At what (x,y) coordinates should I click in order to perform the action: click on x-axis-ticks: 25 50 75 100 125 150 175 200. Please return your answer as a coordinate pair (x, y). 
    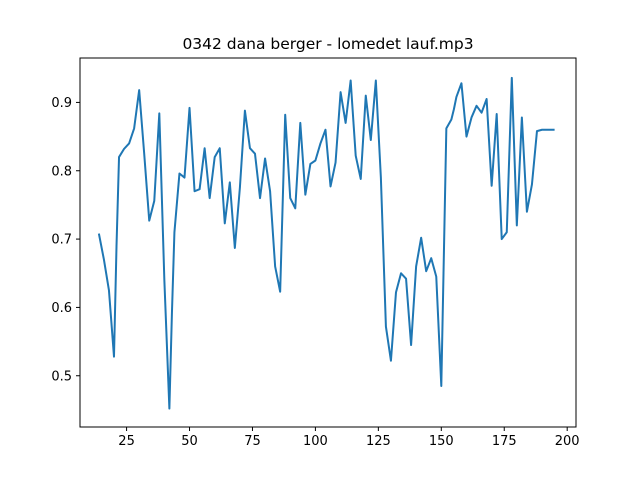
    Looking at the image, I should click on (349, 438).